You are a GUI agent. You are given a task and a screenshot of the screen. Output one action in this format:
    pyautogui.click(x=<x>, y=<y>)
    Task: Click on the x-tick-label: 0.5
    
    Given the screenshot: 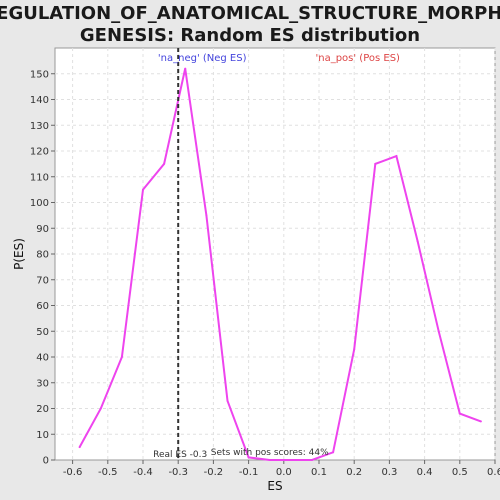 What is the action you would take?
    pyautogui.click(x=460, y=472)
    